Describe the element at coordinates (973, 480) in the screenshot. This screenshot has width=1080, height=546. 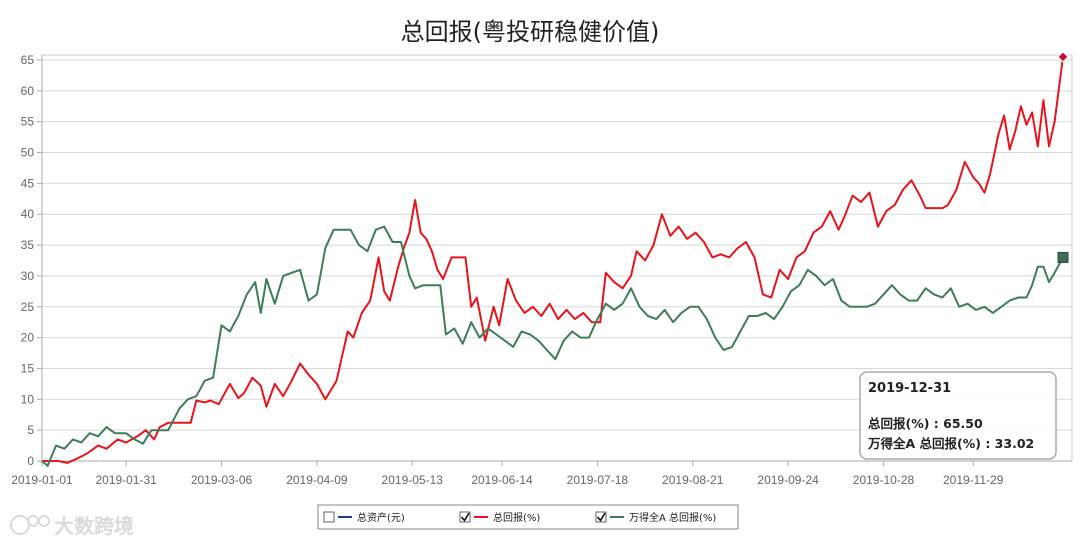
I see `x-tick-label: 2019-11-29` at that location.